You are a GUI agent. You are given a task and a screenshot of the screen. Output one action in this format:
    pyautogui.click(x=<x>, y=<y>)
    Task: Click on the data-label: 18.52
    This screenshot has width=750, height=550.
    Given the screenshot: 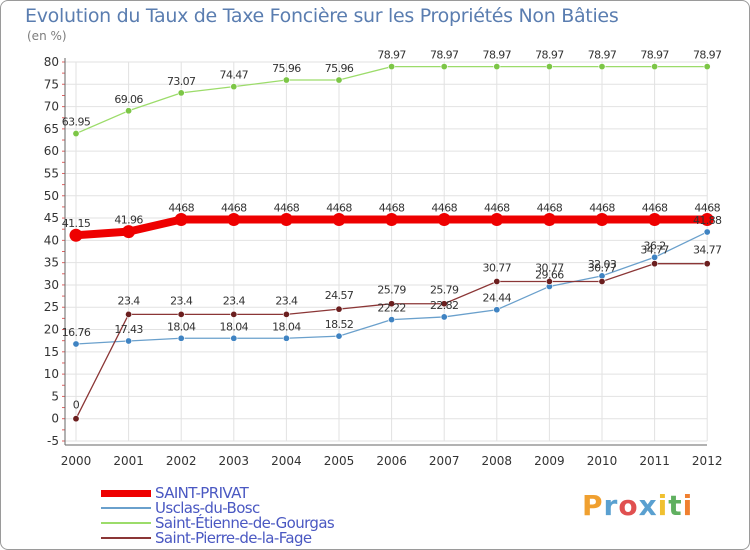 What is the action you would take?
    pyautogui.click(x=339, y=324)
    